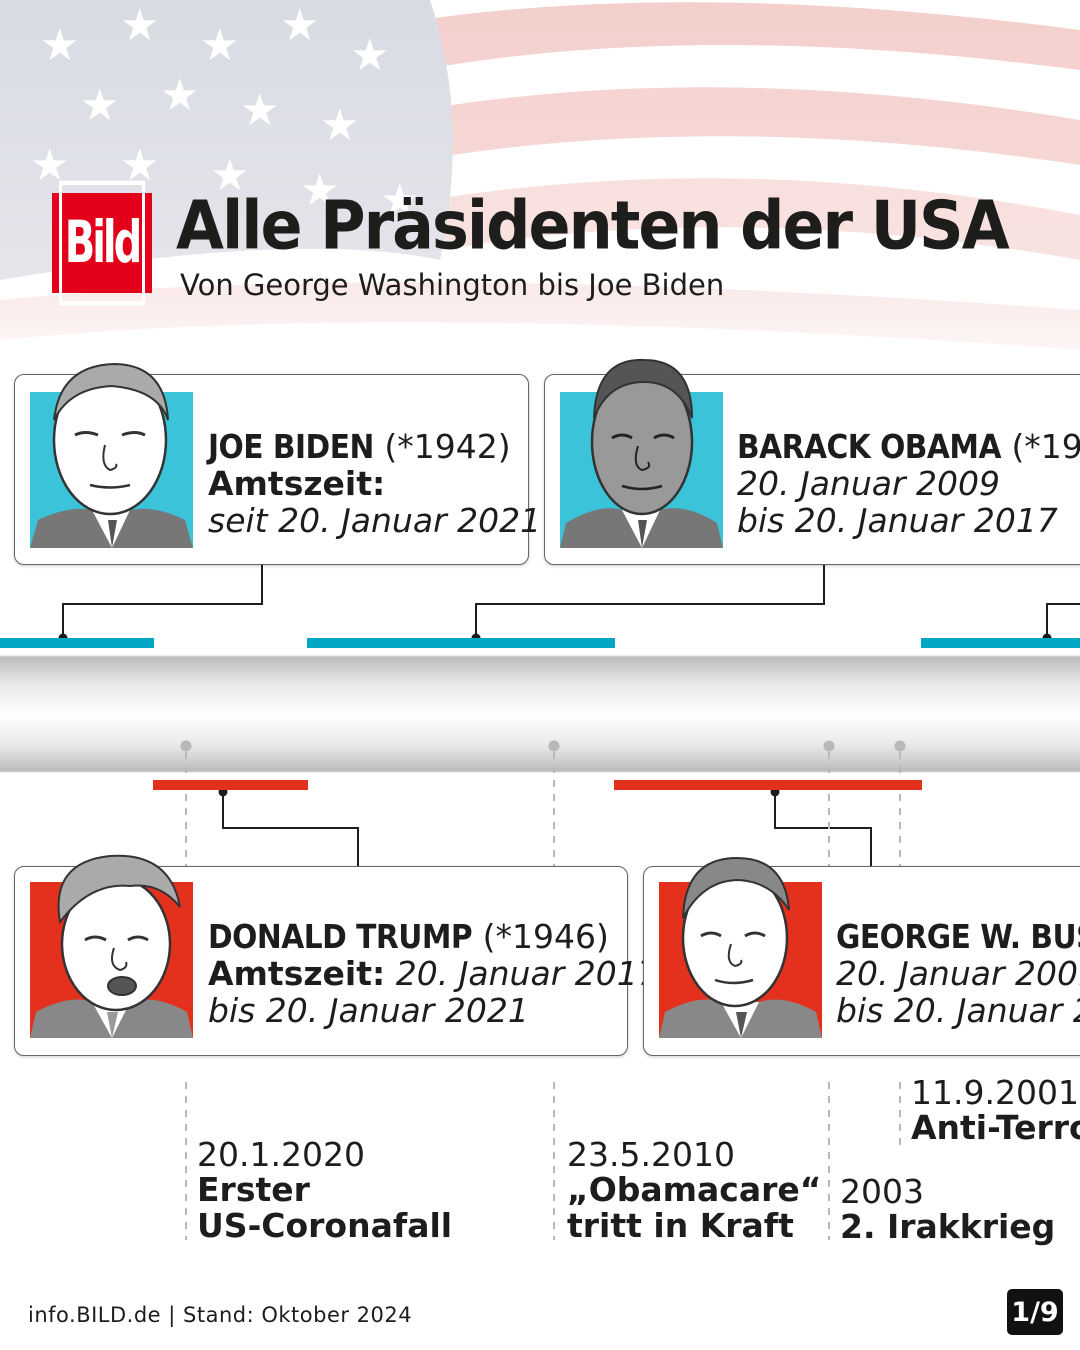 Image resolution: width=1080 pixels, height=1350 pixels. I want to click on footer-source: info.BILD.de | Stand: Oktober 2024, so click(220, 1315).